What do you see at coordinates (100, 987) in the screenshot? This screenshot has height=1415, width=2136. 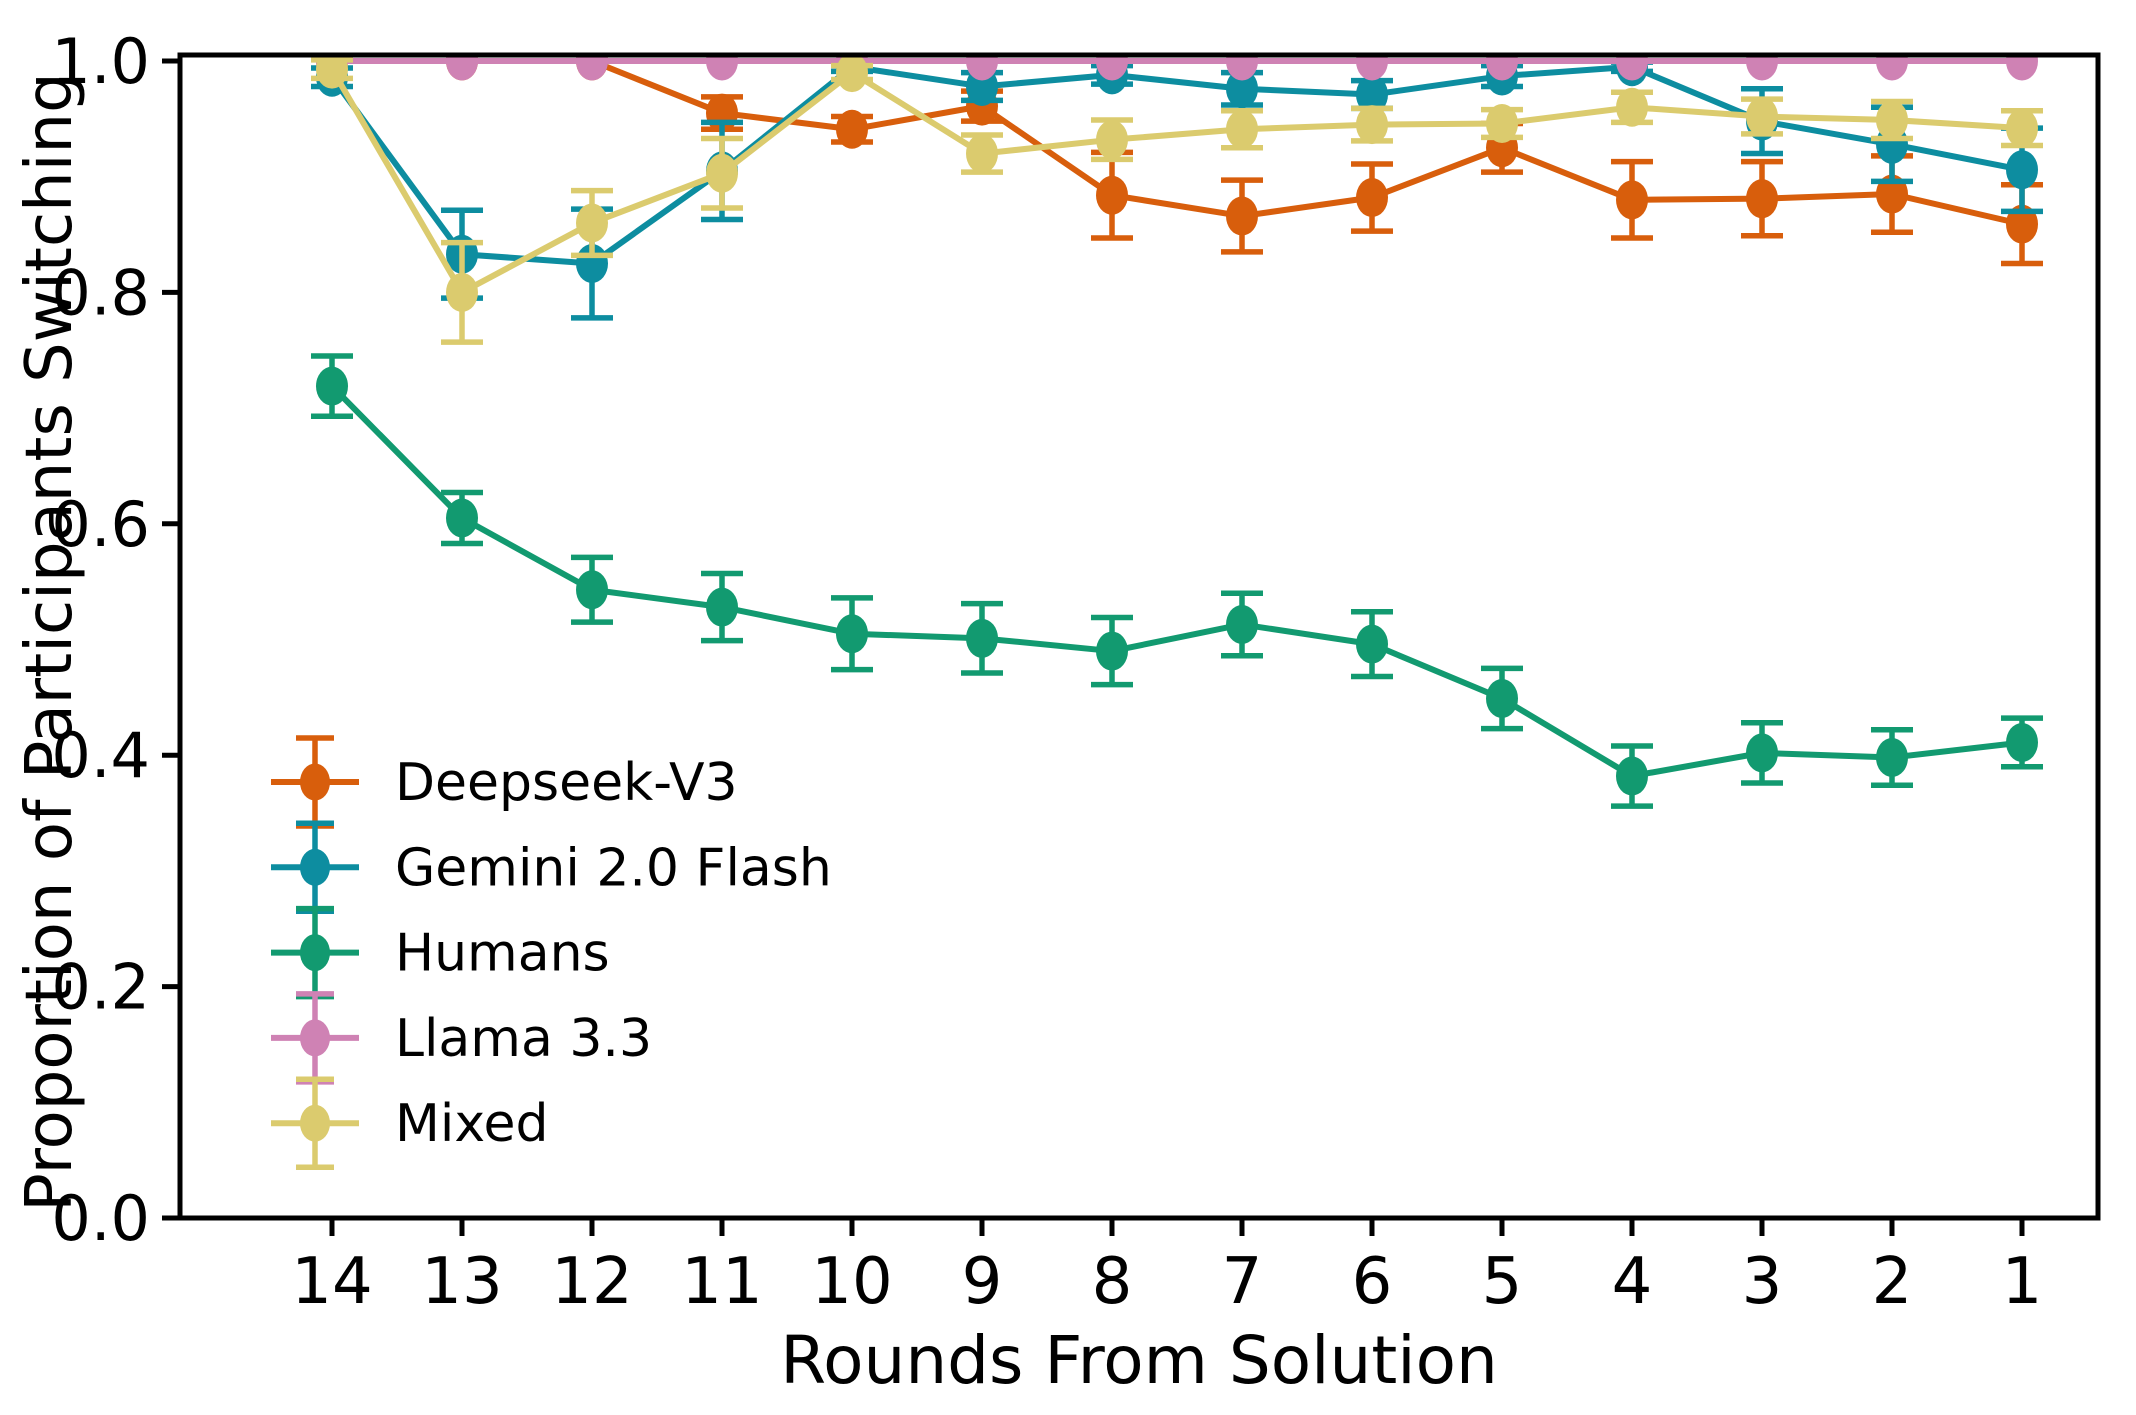 I see `y-tick-label: 0.2` at bounding box center [100, 987].